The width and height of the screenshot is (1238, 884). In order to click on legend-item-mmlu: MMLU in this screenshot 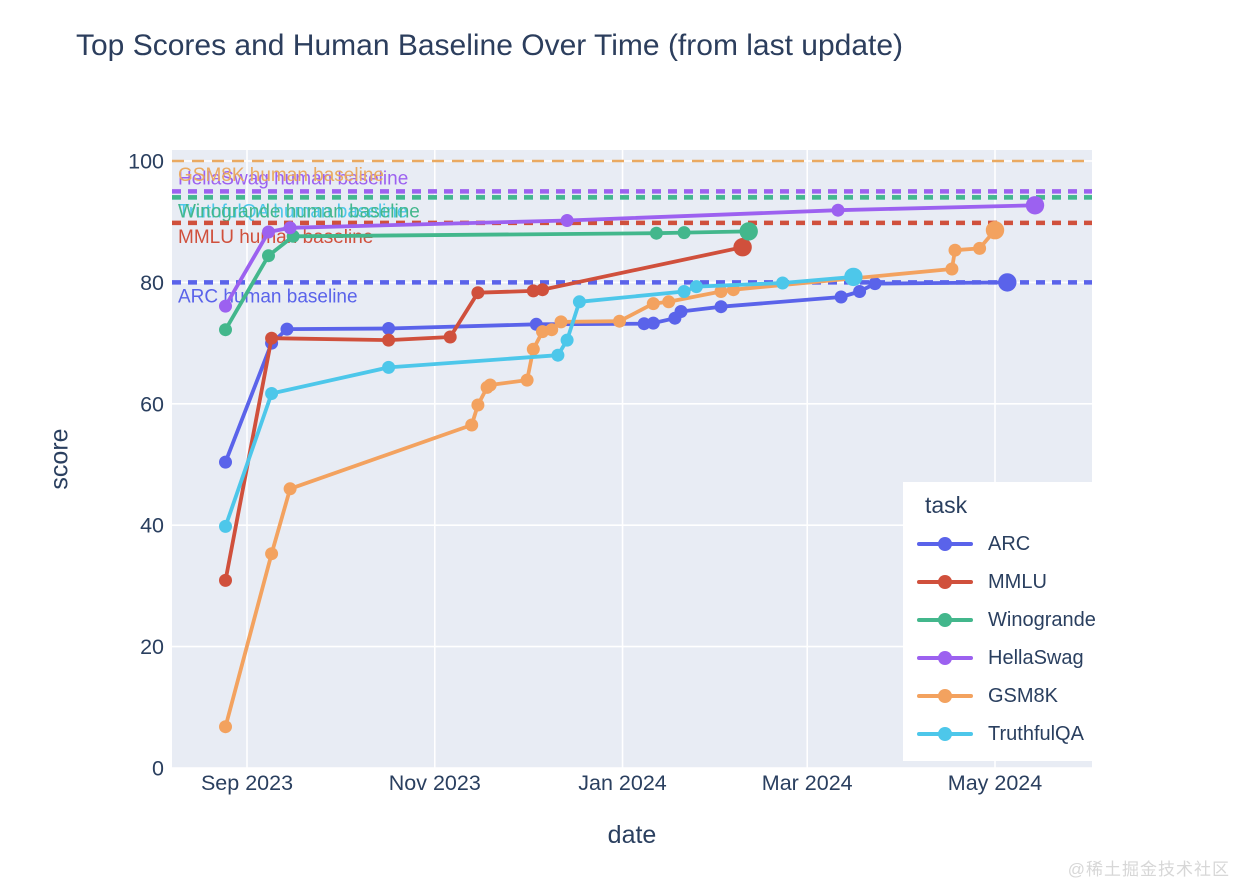, I will do `click(1024, 582)`.